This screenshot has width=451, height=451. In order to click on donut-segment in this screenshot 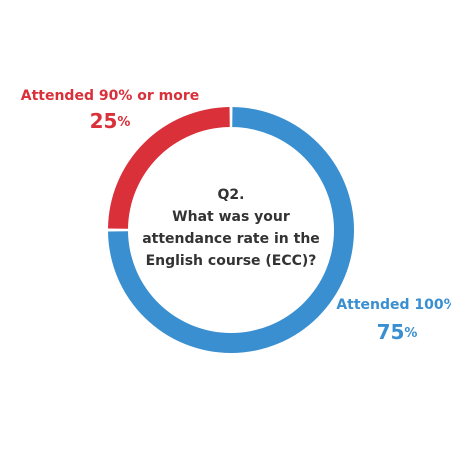, I will do `click(169, 168)`.